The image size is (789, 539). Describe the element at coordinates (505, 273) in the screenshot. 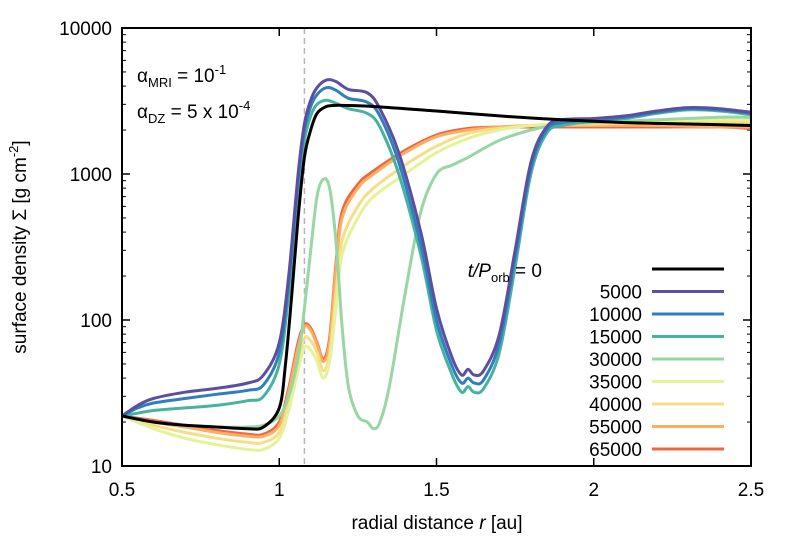

I see `legend-title: t/Porb = 0` at that location.